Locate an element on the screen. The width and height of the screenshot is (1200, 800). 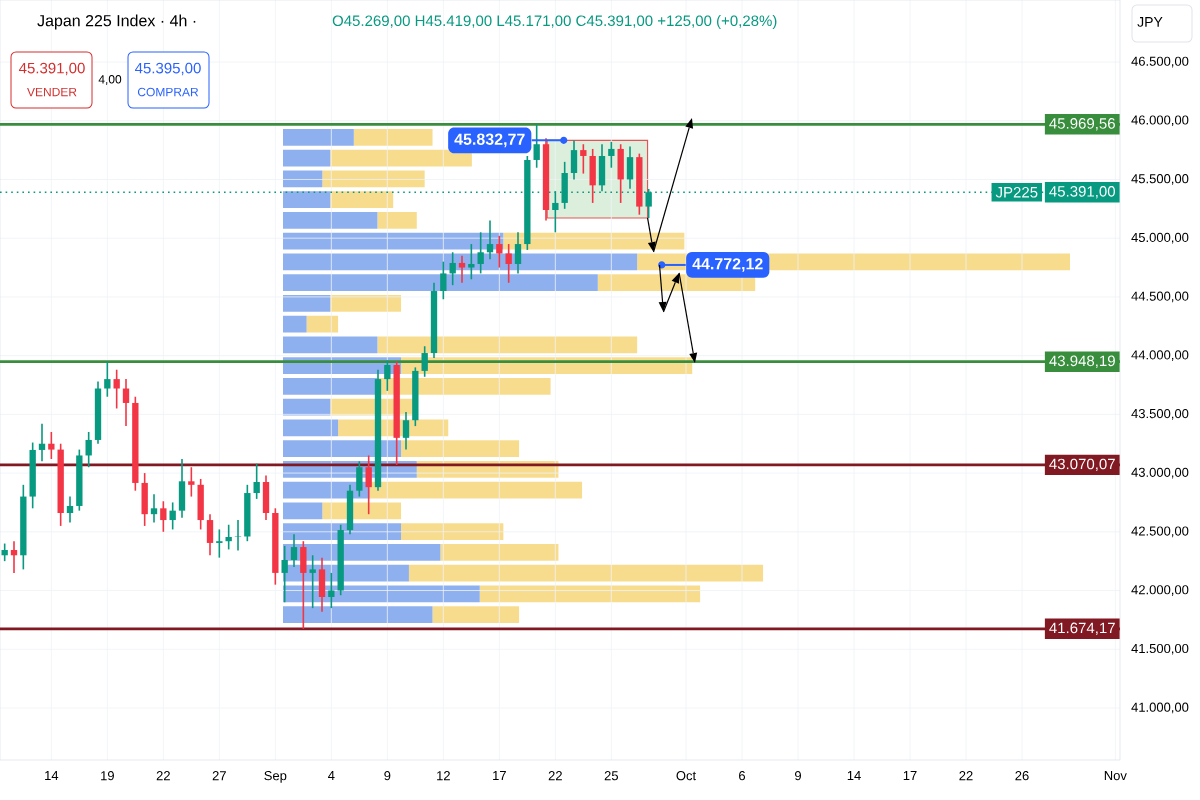
y-tick-label: 43.000,00 is located at coordinates (1160, 473).